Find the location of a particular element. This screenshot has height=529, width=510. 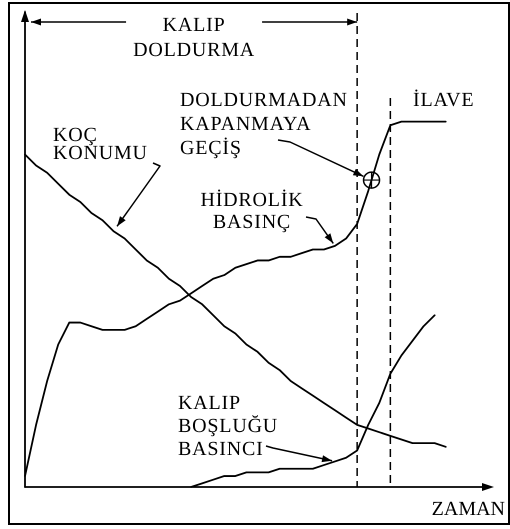

legend-label: HİDROLİK BASINÇ is located at coordinates (252, 211).